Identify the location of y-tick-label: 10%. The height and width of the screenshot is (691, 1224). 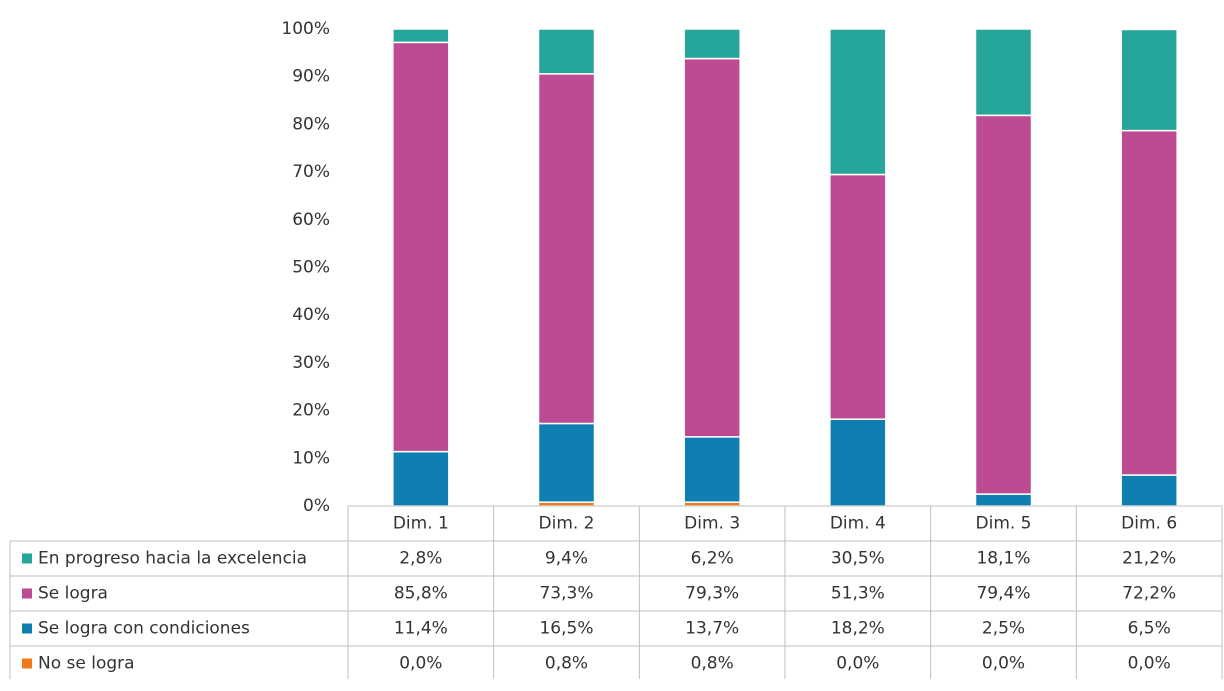
(311, 458).